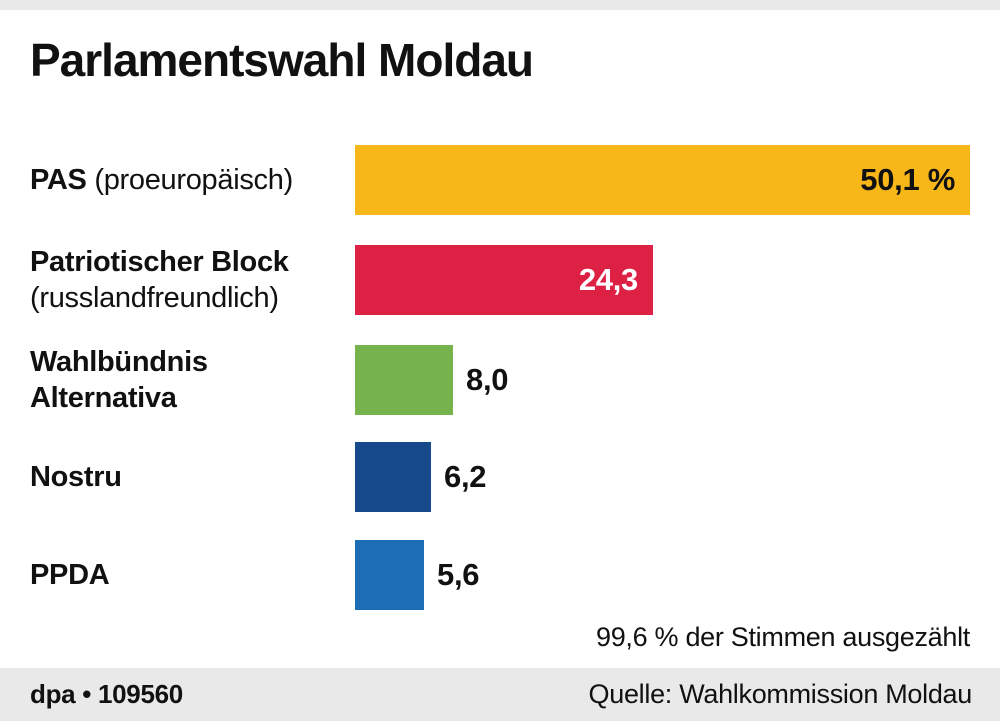 This screenshot has width=1000, height=721. What do you see at coordinates (782, 637) in the screenshot?
I see `counted-votes-note: 99,6 % der Stimmen ausgezählt` at bounding box center [782, 637].